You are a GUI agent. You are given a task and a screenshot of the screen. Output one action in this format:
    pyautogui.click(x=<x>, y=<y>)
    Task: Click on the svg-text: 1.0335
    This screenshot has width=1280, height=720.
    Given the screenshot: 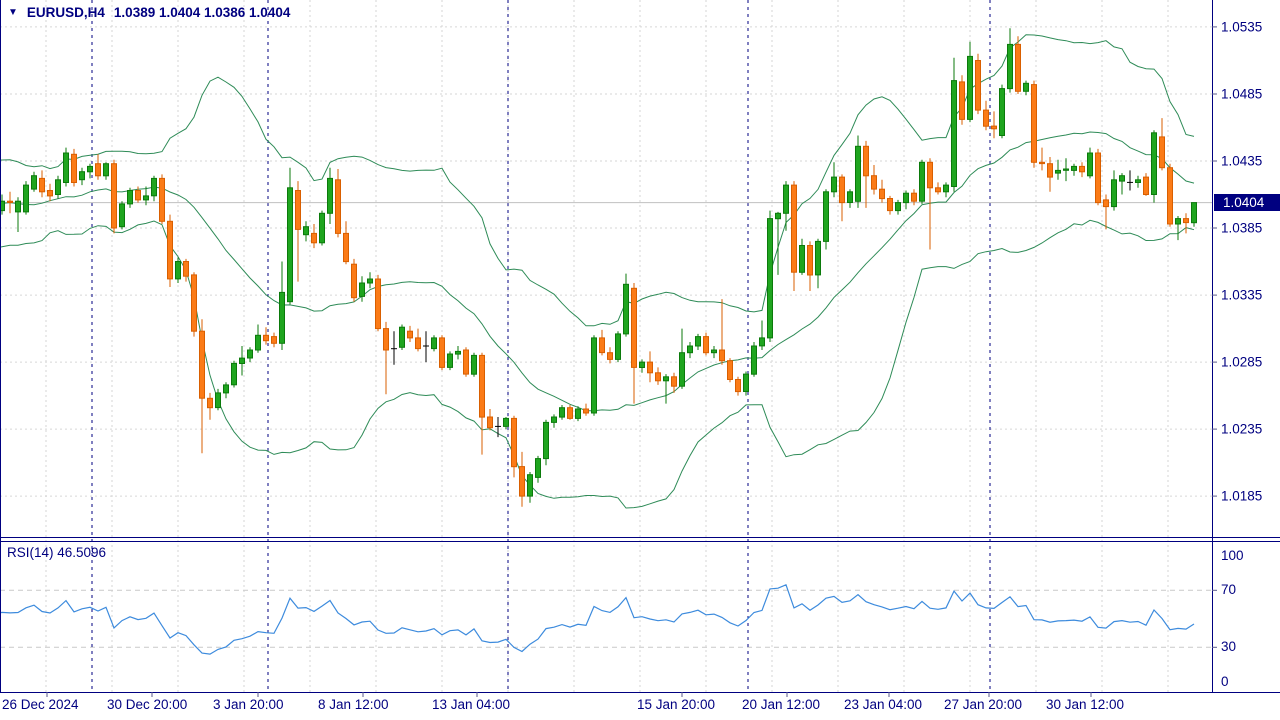 What is the action you would take?
    pyautogui.click(x=1241, y=295)
    